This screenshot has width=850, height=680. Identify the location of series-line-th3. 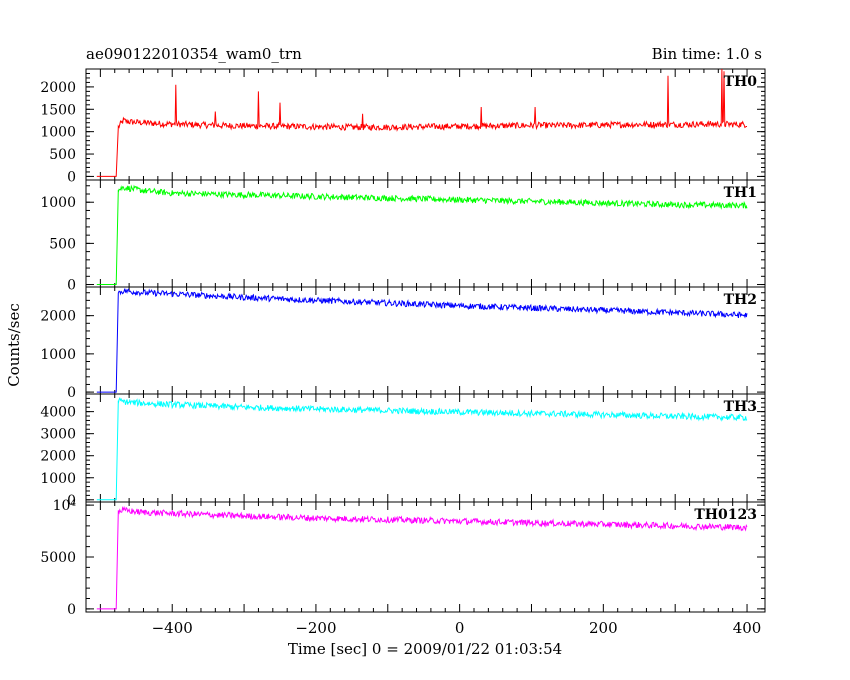
(422, 448).